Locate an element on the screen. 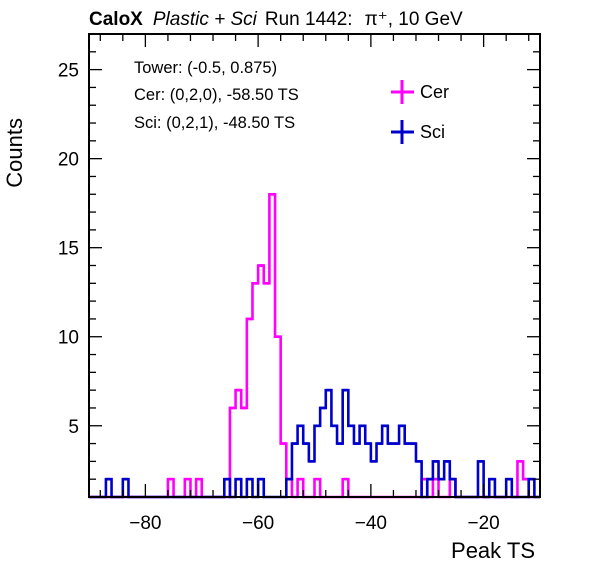 Image resolution: width=596 pixels, height=572 pixels. legend-marker-cer is located at coordinates (402, 92).